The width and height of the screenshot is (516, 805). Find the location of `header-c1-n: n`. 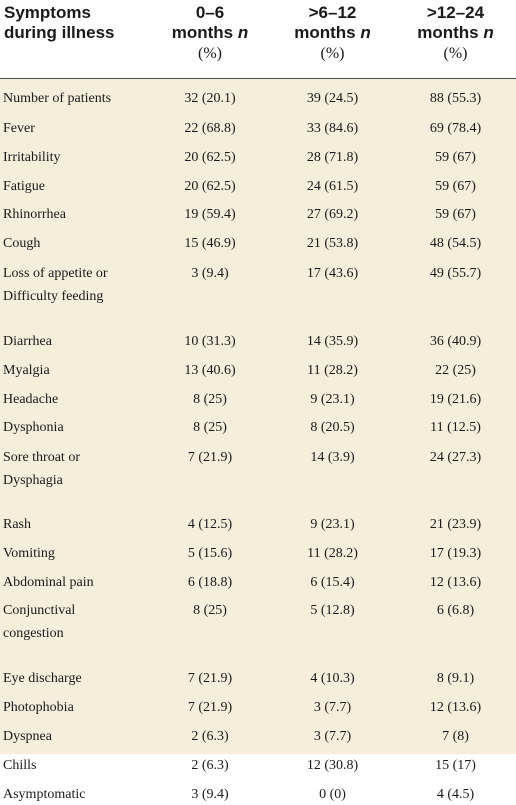

header-c1-n: n is located at coordinates (243, 32).